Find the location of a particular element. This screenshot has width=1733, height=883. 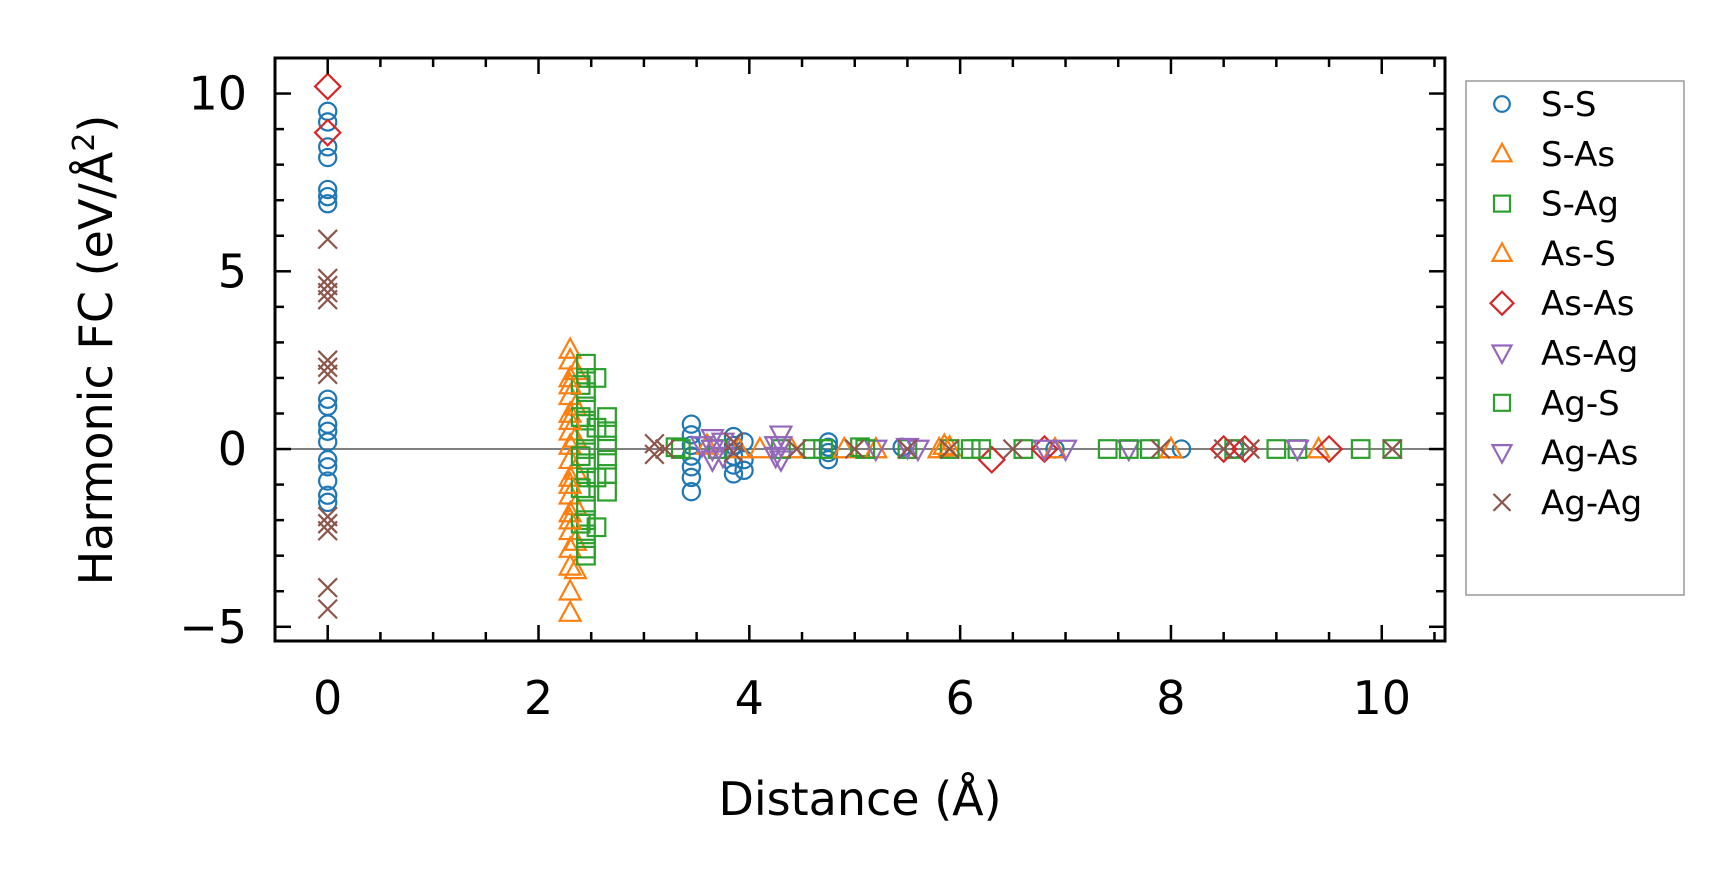

x-tick-label: 6 is located at coordinates (959, 698).